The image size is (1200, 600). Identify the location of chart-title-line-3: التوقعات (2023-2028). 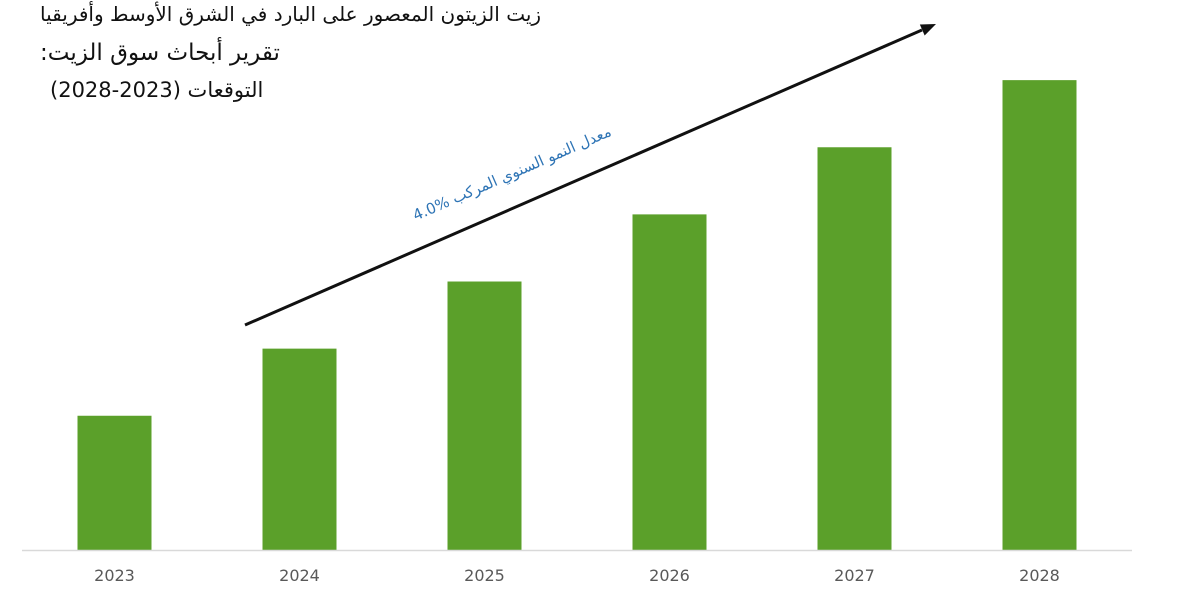
(157, 90).